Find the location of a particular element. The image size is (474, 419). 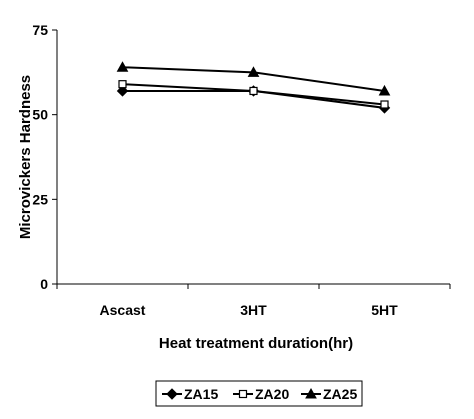

legend-label-za20: ZA20 is located at coordinates (272, 394).